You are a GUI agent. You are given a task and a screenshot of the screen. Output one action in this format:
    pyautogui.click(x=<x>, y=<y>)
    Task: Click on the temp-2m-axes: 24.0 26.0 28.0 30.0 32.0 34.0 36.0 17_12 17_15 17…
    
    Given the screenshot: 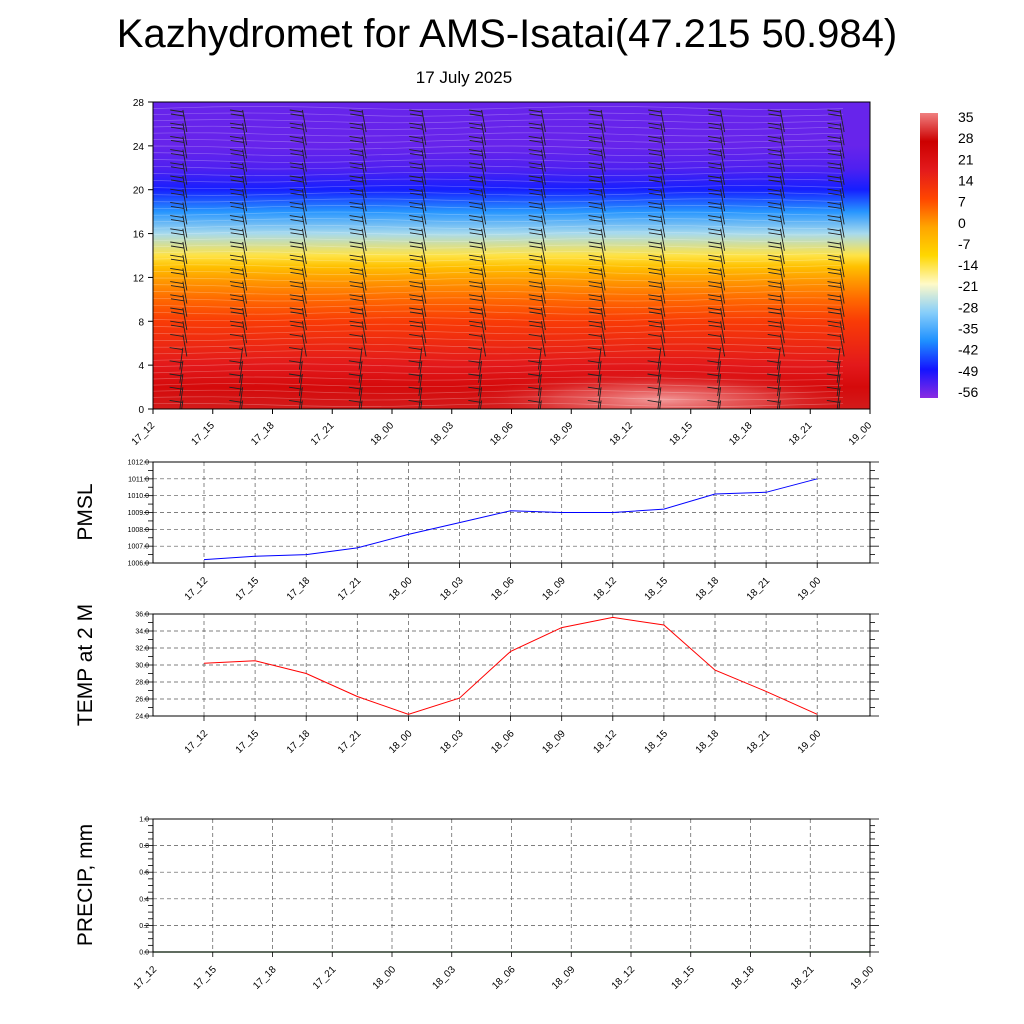 What is the action you would take?
    pyautogui.click(x=507, y=684)
    